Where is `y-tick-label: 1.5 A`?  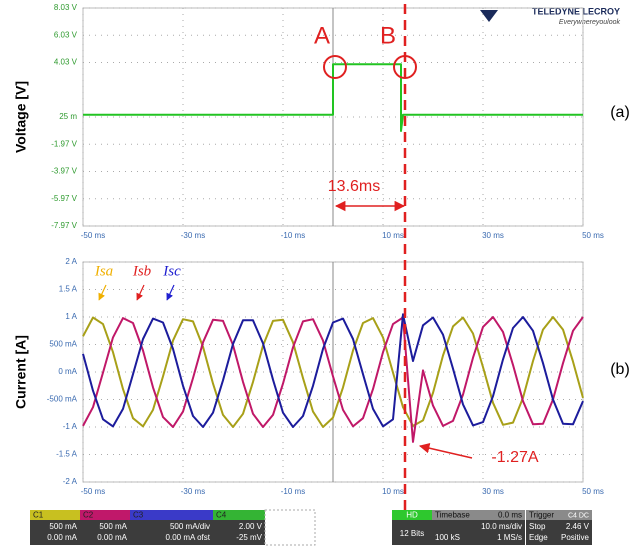 y-tick-label: 1.5 A is located at coordinates (68, 289).